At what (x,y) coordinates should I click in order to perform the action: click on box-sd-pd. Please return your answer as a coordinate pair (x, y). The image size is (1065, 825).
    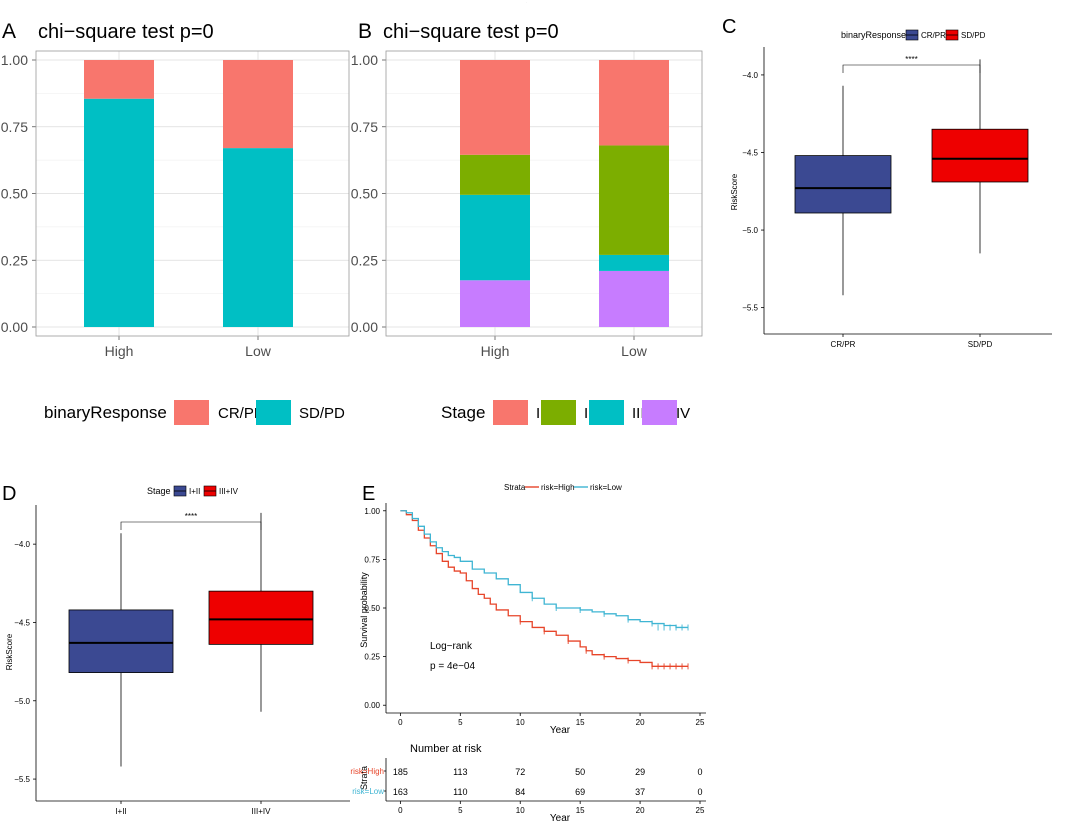
    Looking at the image, I should click on (980, 155).